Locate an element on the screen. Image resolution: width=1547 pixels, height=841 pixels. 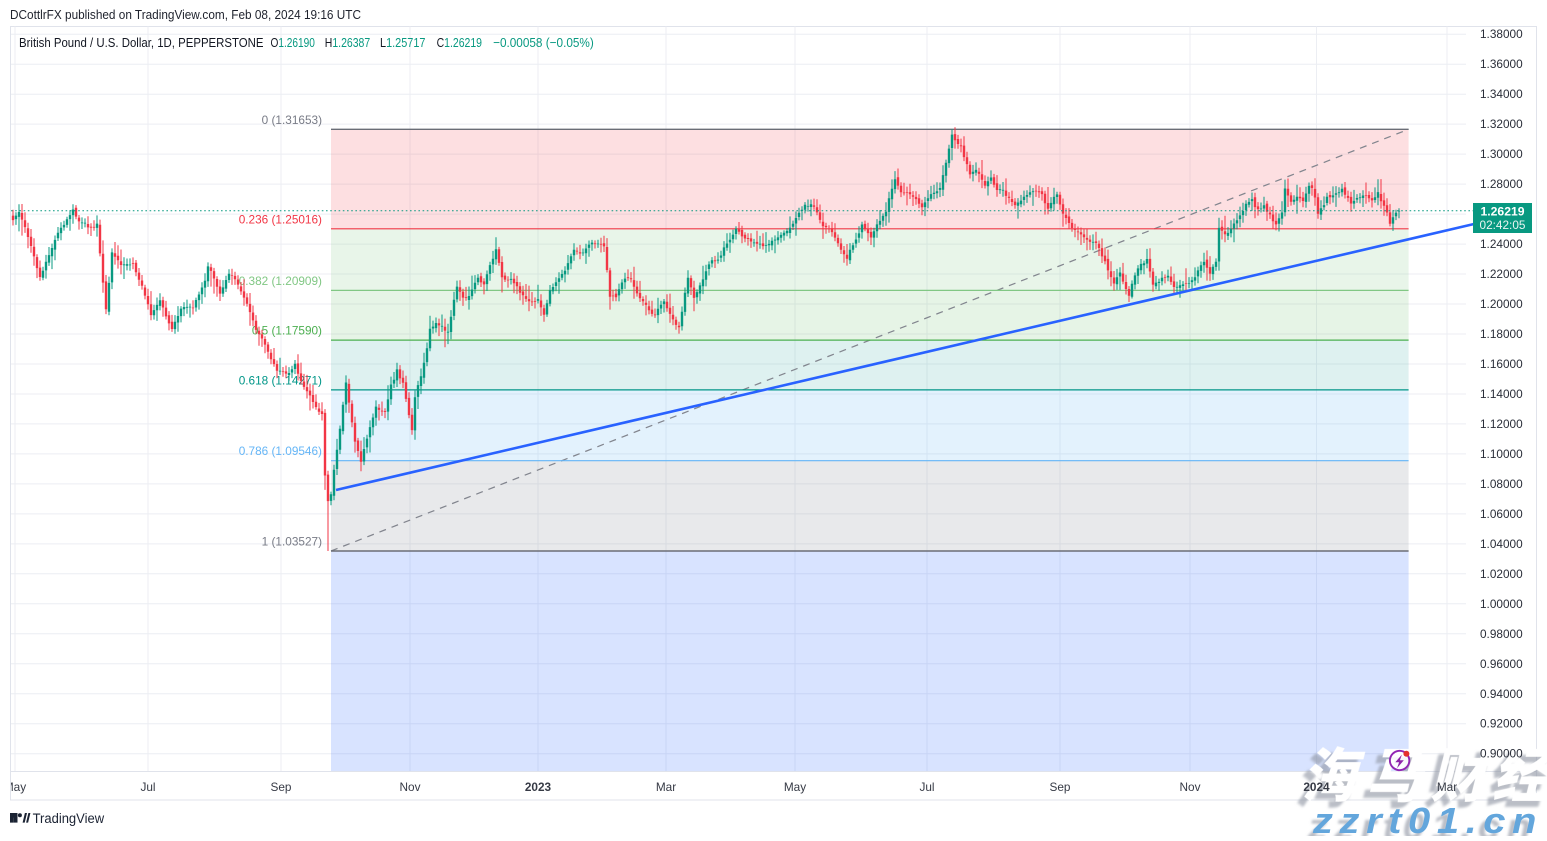
svg-text: 1.08000 is located at coordinates (1501, 484).